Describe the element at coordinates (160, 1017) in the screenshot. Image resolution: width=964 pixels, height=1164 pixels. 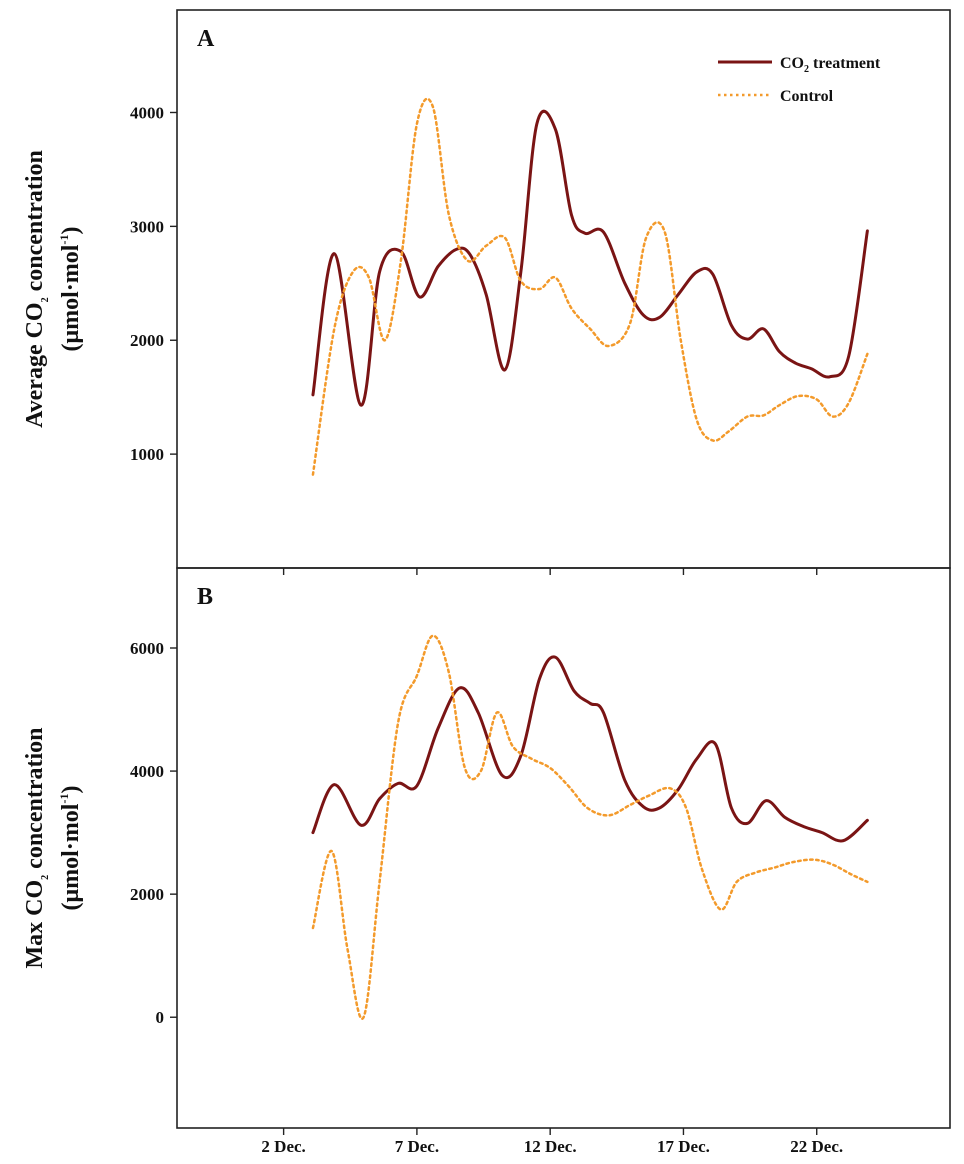
I see `y-tick-label: 0` at that location.